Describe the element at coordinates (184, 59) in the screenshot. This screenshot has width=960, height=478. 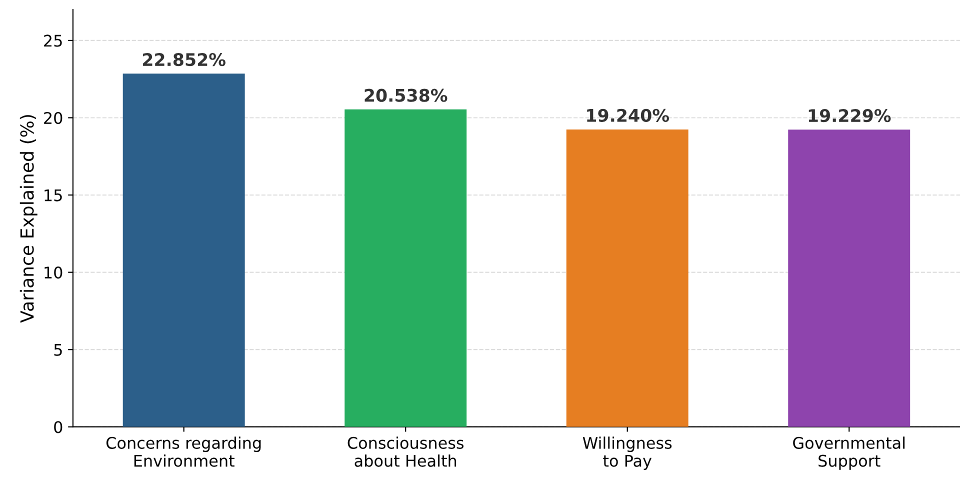
I see `data-label: 22.852%` at that location.